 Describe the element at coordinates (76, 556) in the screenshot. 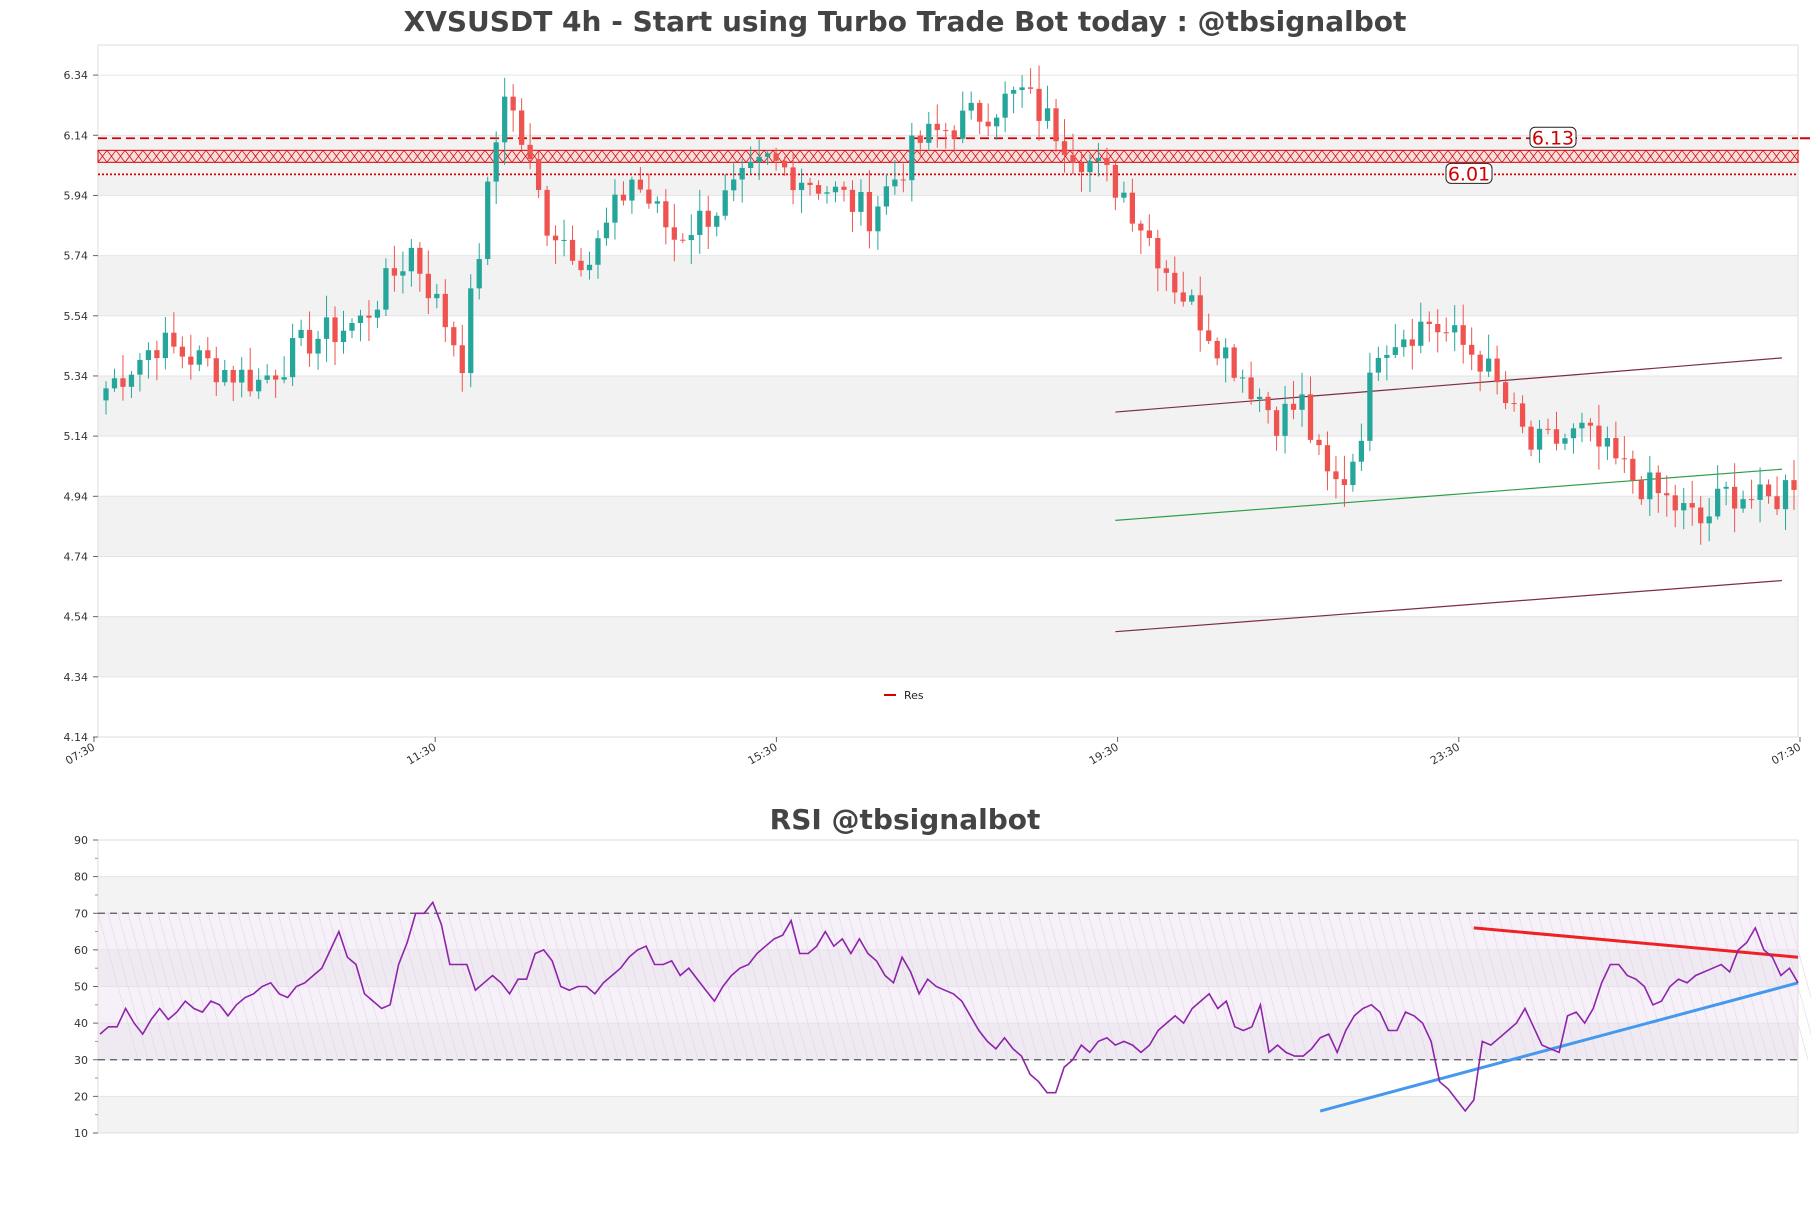

I see `price-tick-label: 4.74` at that location.